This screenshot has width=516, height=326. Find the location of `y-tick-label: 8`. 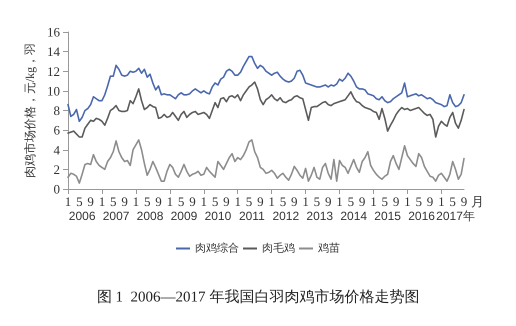

y-tick-label: 8 is located at coordinates (57, 110).